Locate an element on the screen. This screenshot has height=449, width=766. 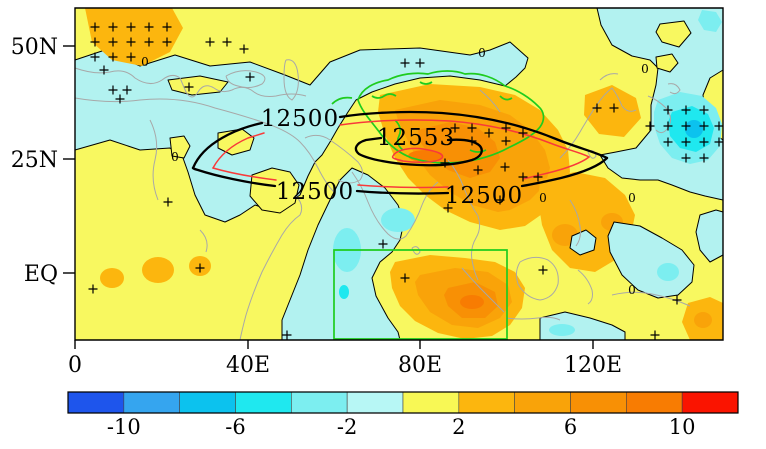
colorbar-frame is located at coordinates (403, 402).